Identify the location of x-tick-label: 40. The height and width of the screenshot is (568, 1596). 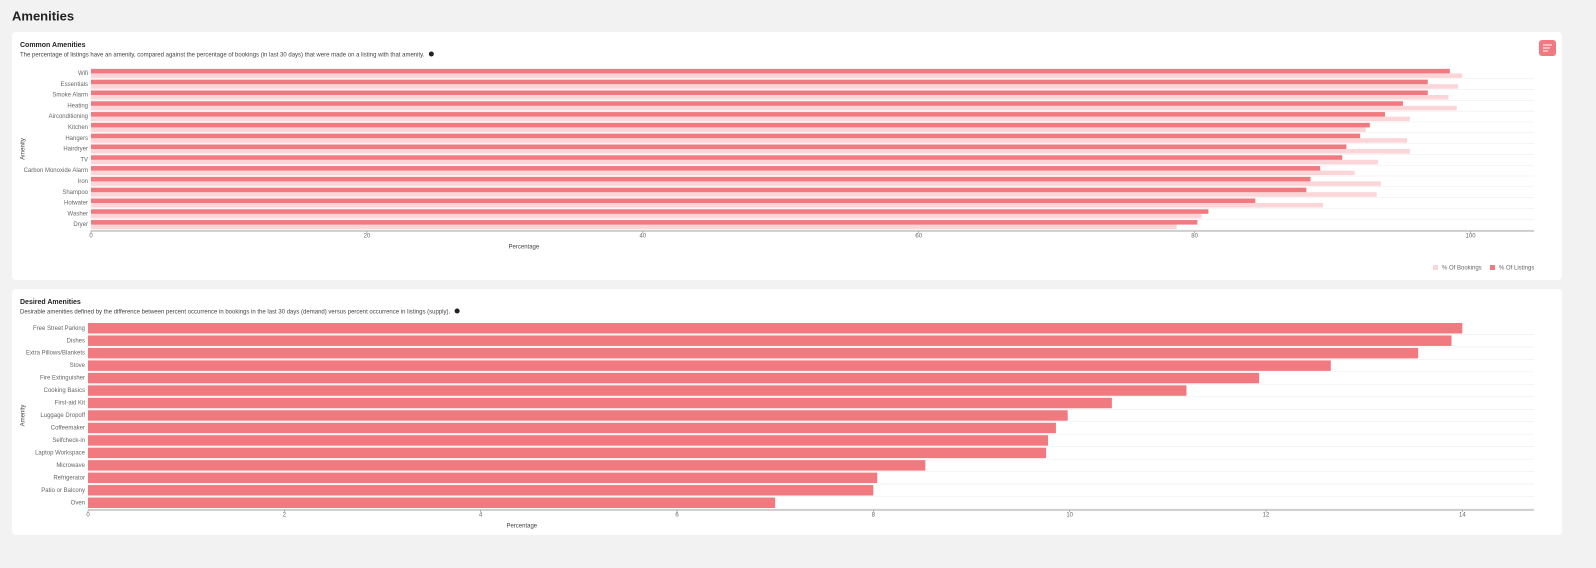
(642, 237).